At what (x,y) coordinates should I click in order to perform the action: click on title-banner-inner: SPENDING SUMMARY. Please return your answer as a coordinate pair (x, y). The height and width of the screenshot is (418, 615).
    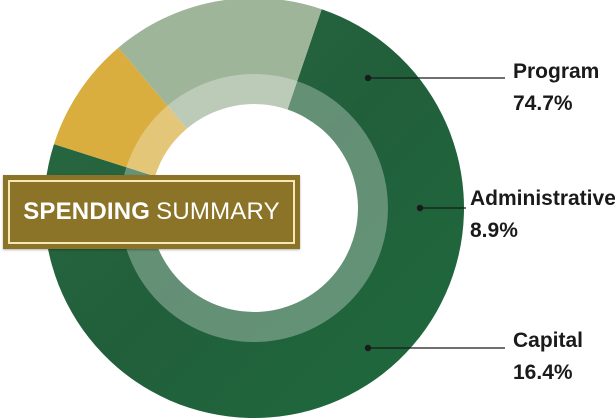
    Looking at the image, I should click on (151, 212).